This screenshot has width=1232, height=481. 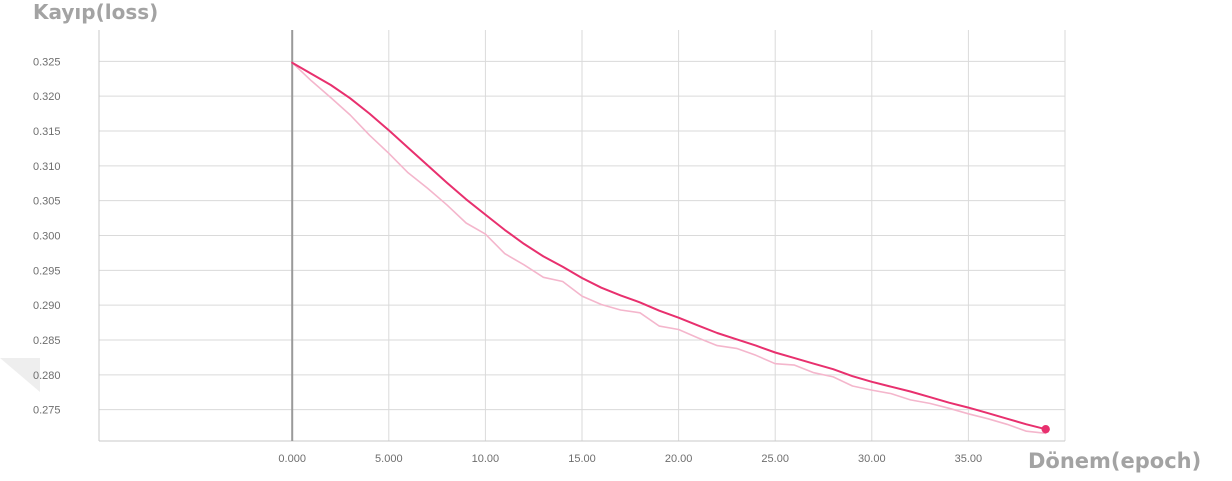 I want to click on x-tick-labels: 0.000 5.000 10.00 15.00 20.00 25.00 30.00 35.00, so click(x=630, y=459).